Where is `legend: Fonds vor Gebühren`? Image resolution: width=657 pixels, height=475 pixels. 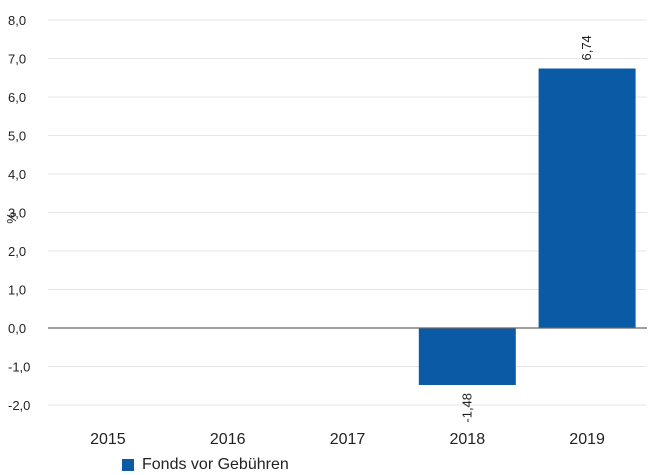 legend: Fonds vor Gebühren is located at coordinates (205, 465).